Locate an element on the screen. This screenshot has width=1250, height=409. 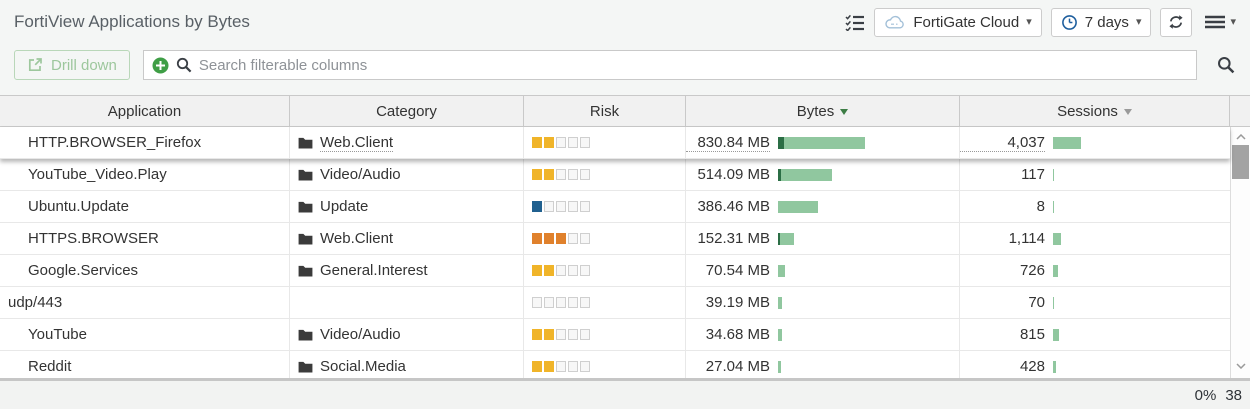
menu-button: ▾ is located at coordinates (1220, 22).